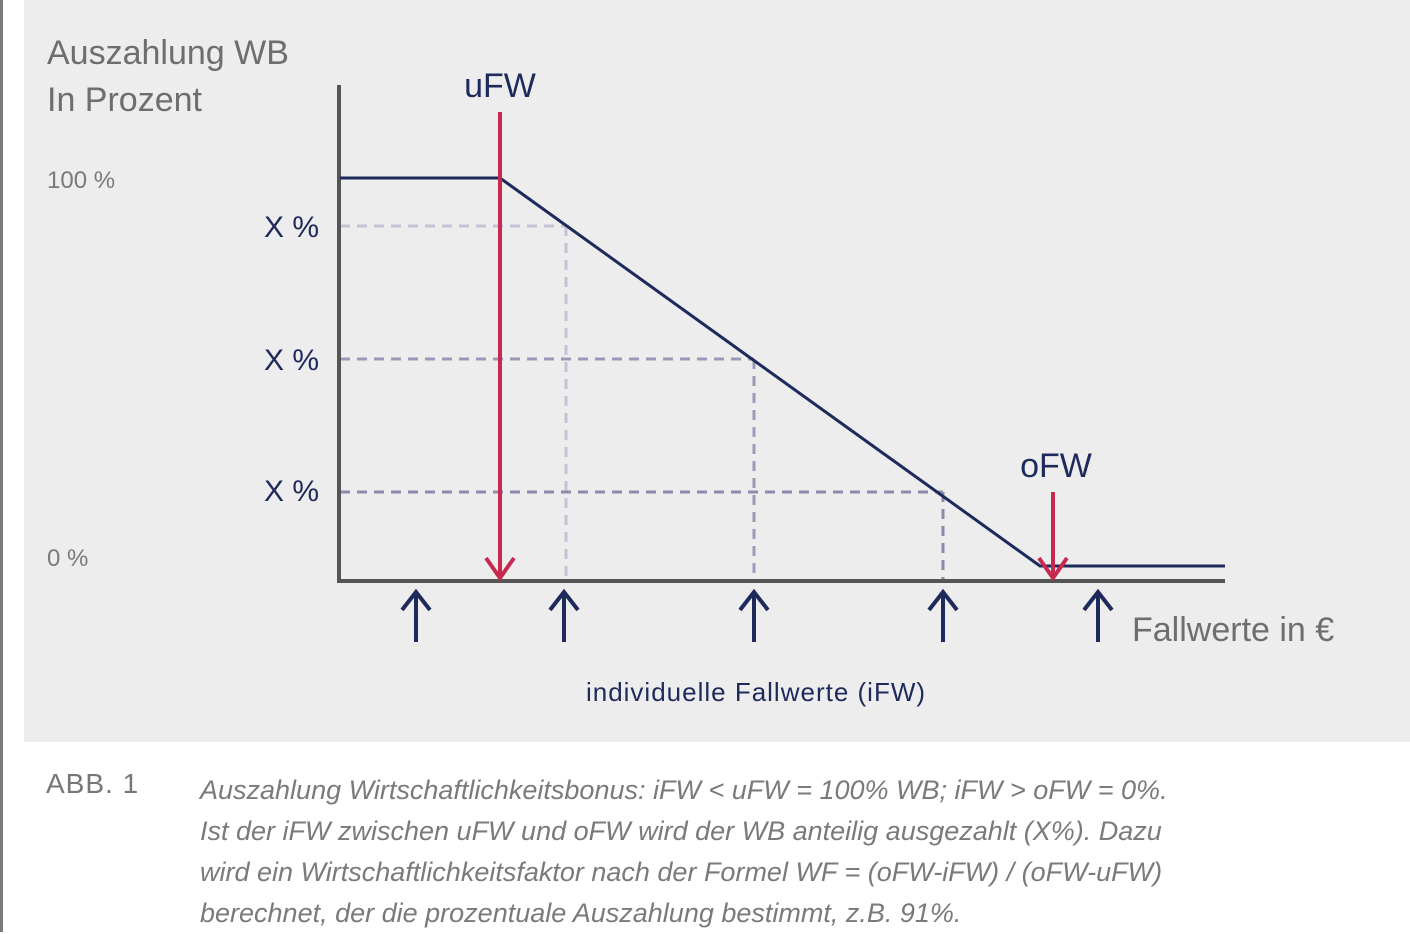  I want to click on left-border-rule, so click(1, 466).